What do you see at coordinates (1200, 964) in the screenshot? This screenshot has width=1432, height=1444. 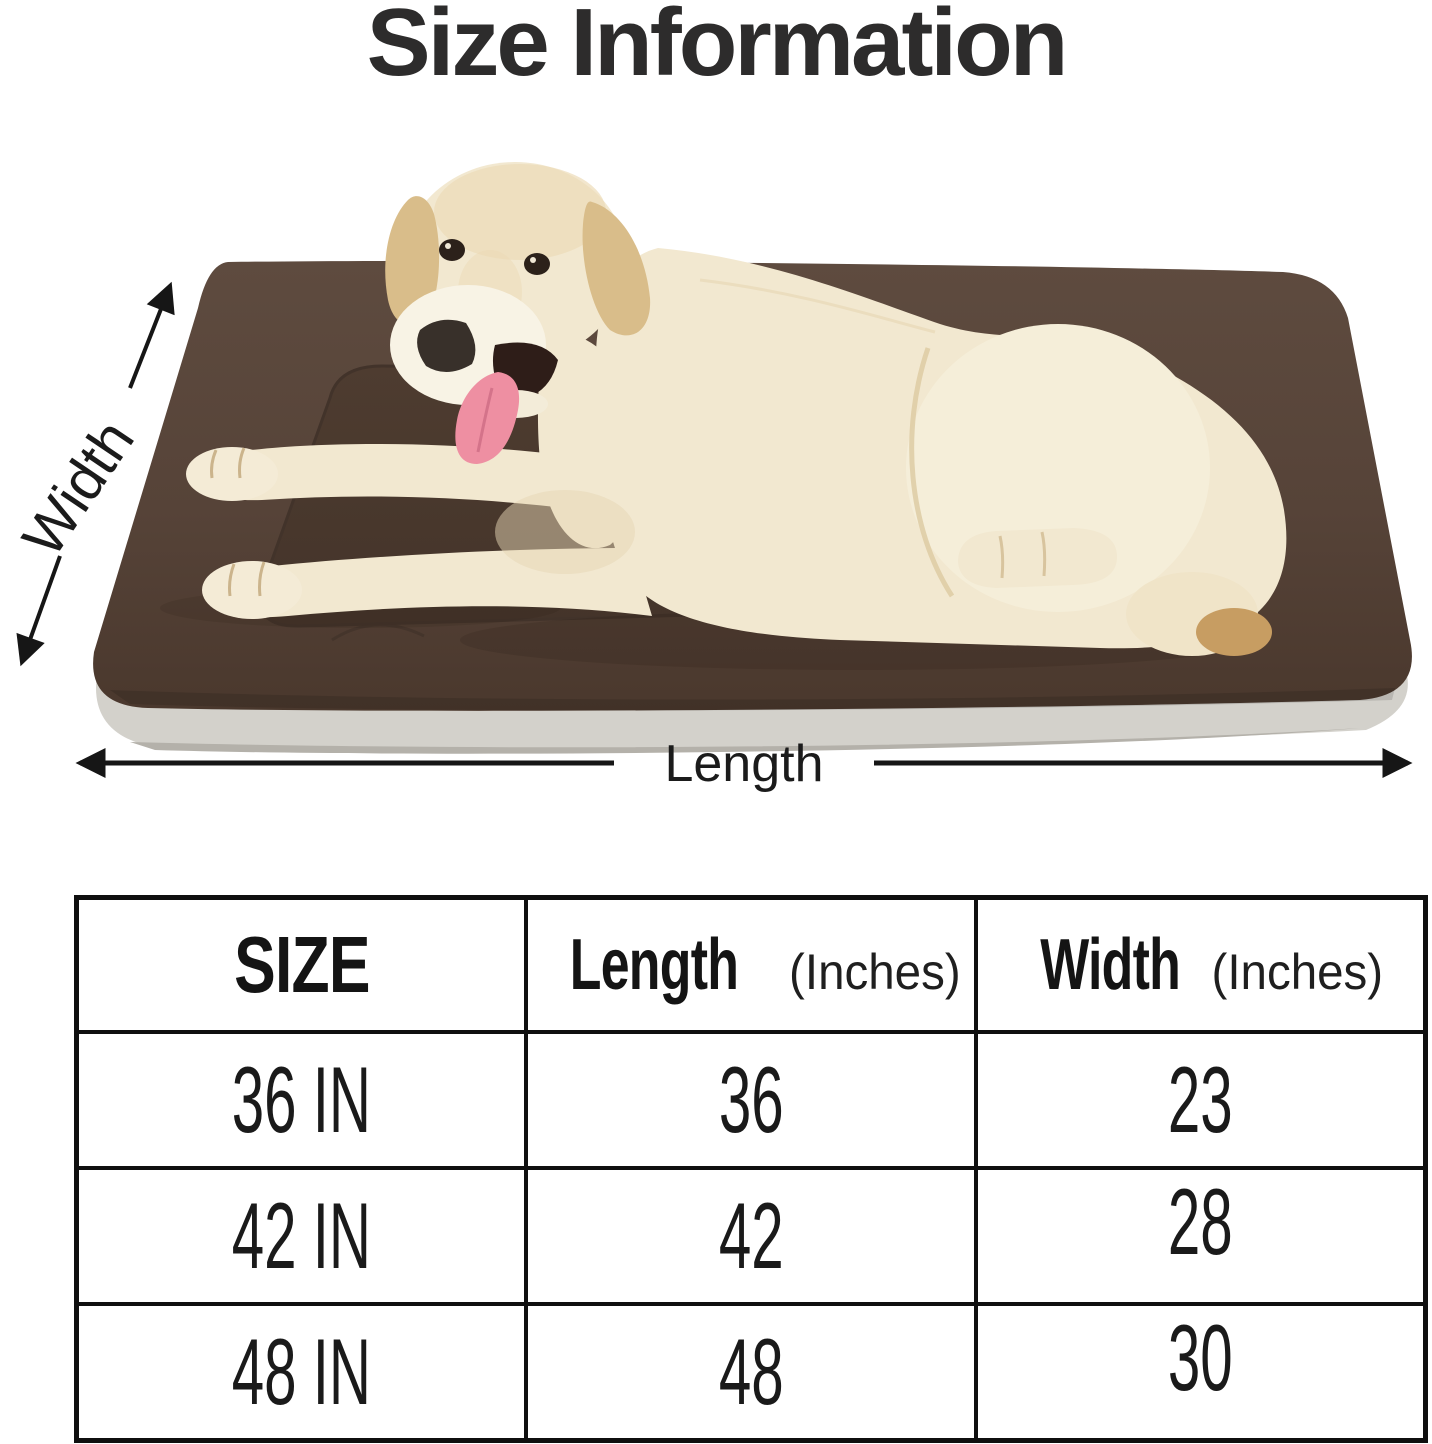 I see `width-column-header: Width (Inches)` at bounding box center [1200, 964].